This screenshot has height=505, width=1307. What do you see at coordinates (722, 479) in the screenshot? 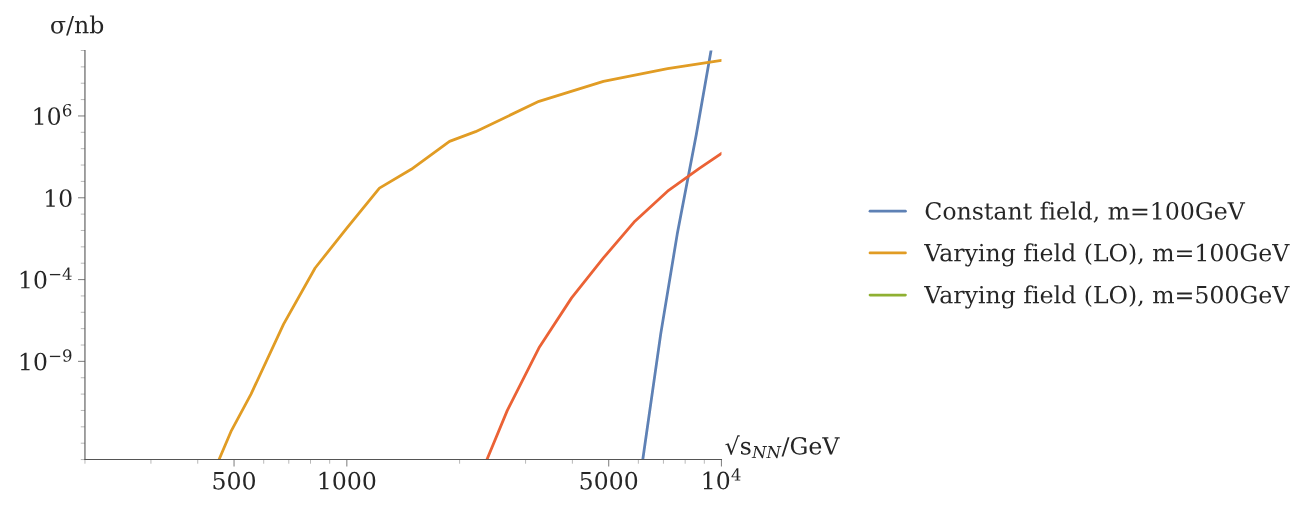
I see `x-tick-label: 10$^{4}$` at bounding box center [722, 479].